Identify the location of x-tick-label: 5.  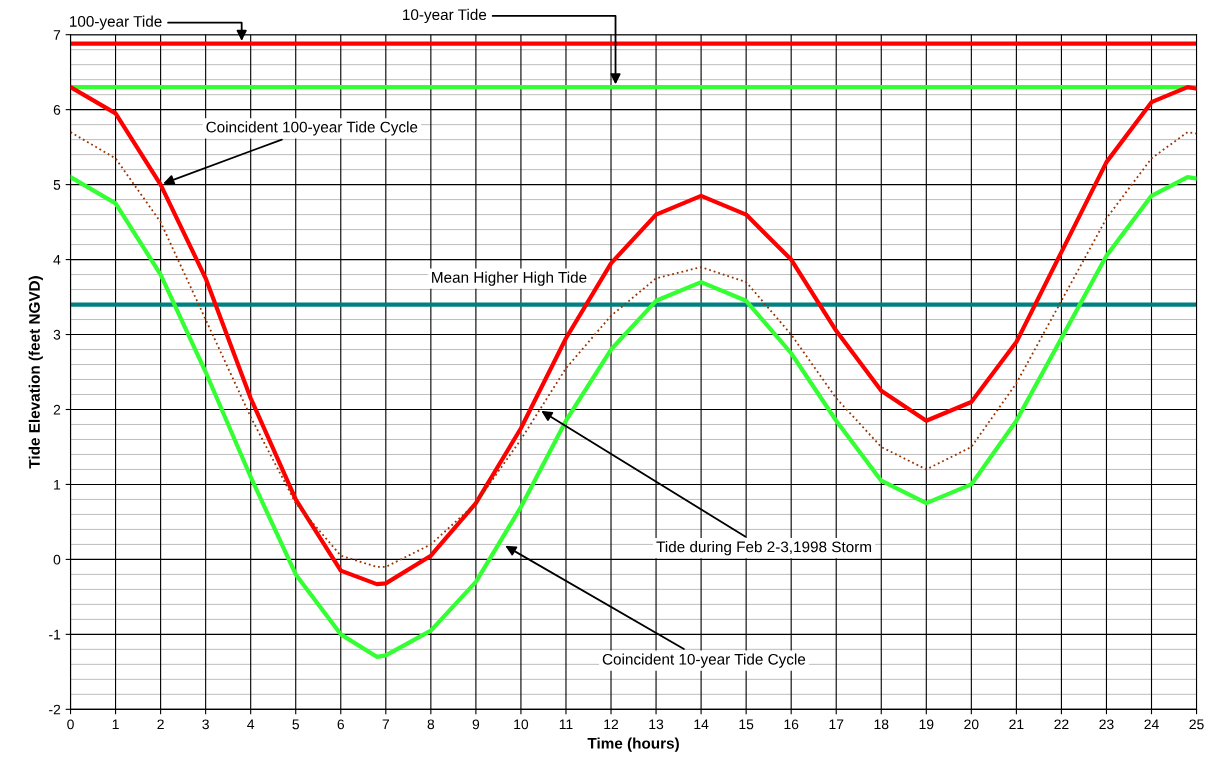
(296, 724).